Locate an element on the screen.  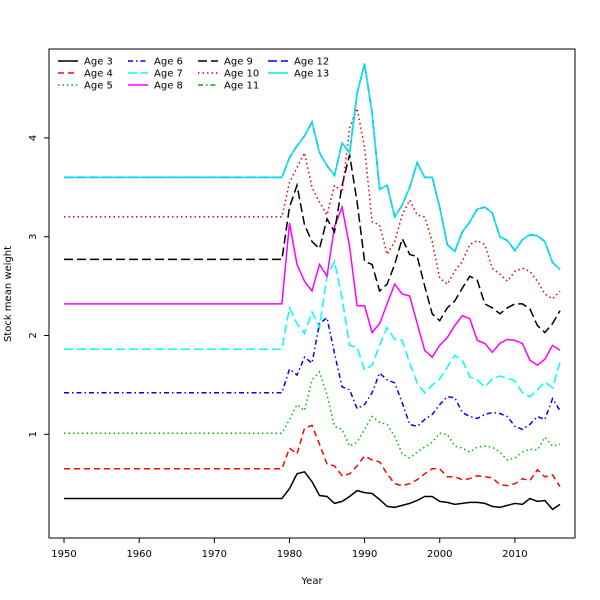
legend-item-age-10: Age 10 is located at coordinates (228, 74).